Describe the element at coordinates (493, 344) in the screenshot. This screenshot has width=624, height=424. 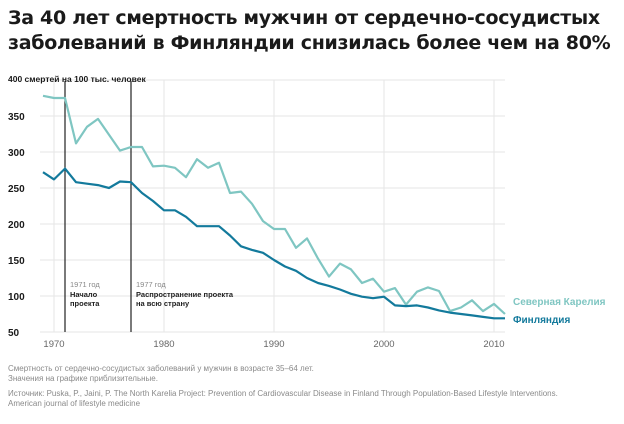
I see `x-tick-label: 2010` at that location.